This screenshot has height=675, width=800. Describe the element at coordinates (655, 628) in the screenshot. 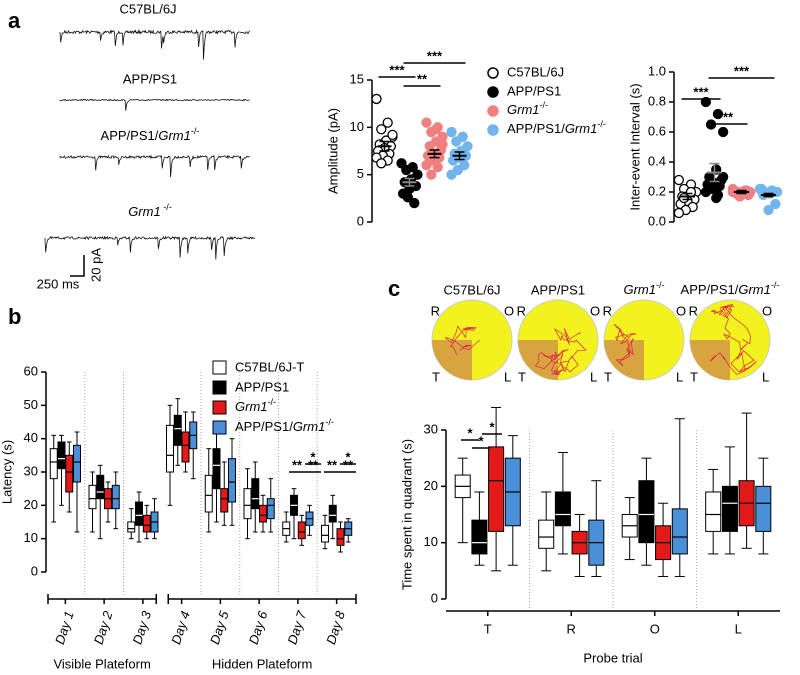

I see `x-tick-label: O` at that location.